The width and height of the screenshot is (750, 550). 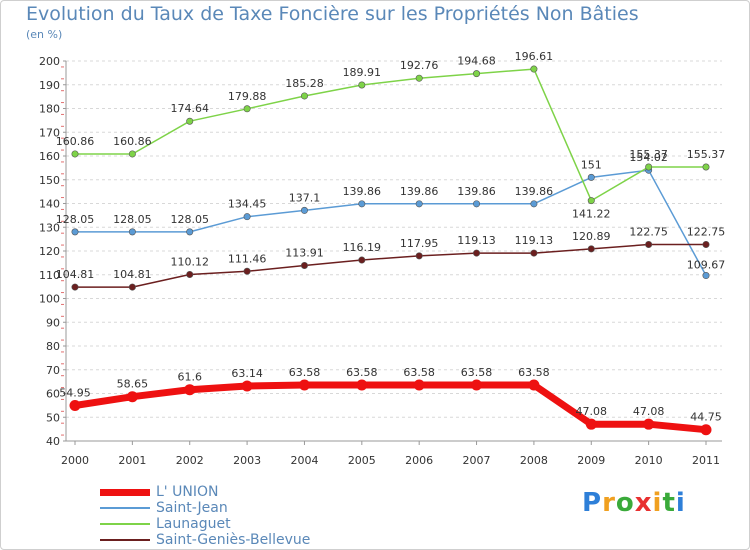 I want to click on legend-label: Saint-Jean, so click(x=192, y=508).